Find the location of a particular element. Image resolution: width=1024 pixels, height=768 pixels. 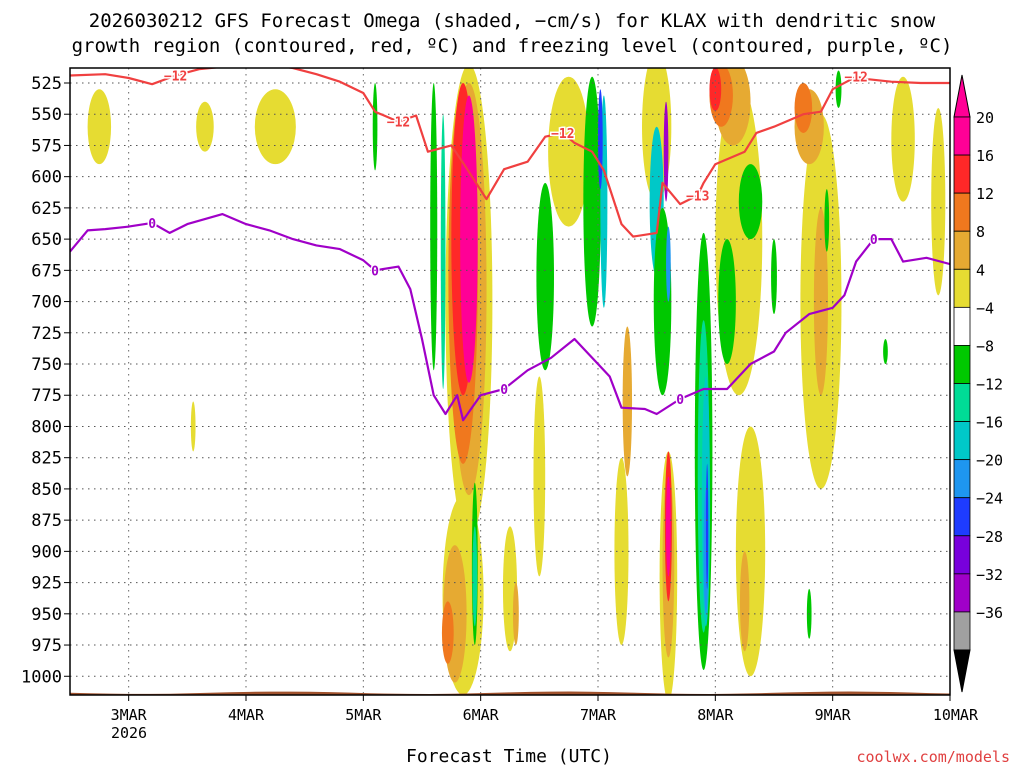

ground-surface is located at coordinates (510, 693).